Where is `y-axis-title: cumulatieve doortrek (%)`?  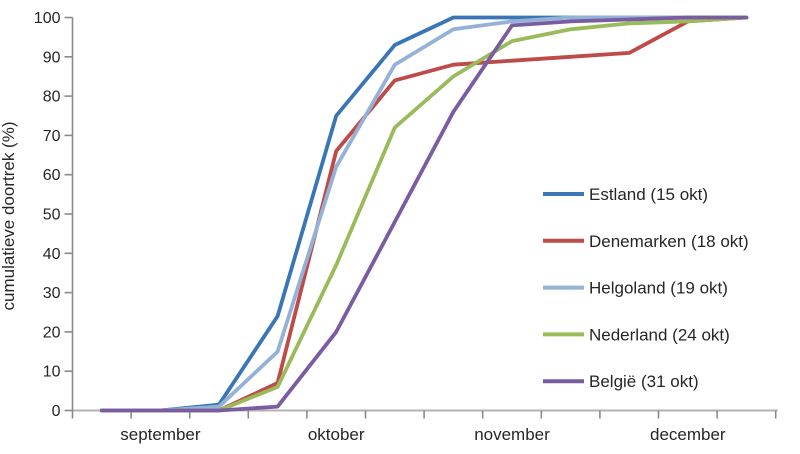
y-axis-title: cumulatieve doortrek (%) is located at coordinates (9, 216).